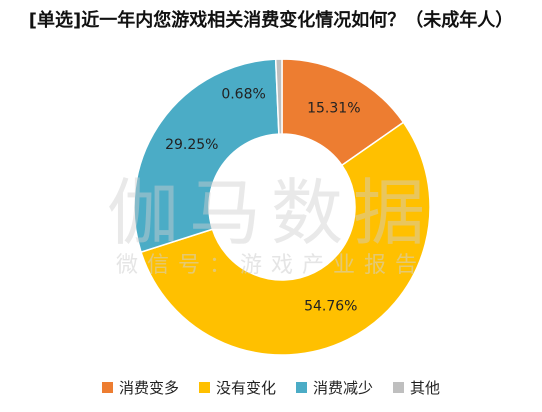  Describe the element at coordinates (330, 307) in the screenshot. I see `slice-label-2: 54.76%` at that location.